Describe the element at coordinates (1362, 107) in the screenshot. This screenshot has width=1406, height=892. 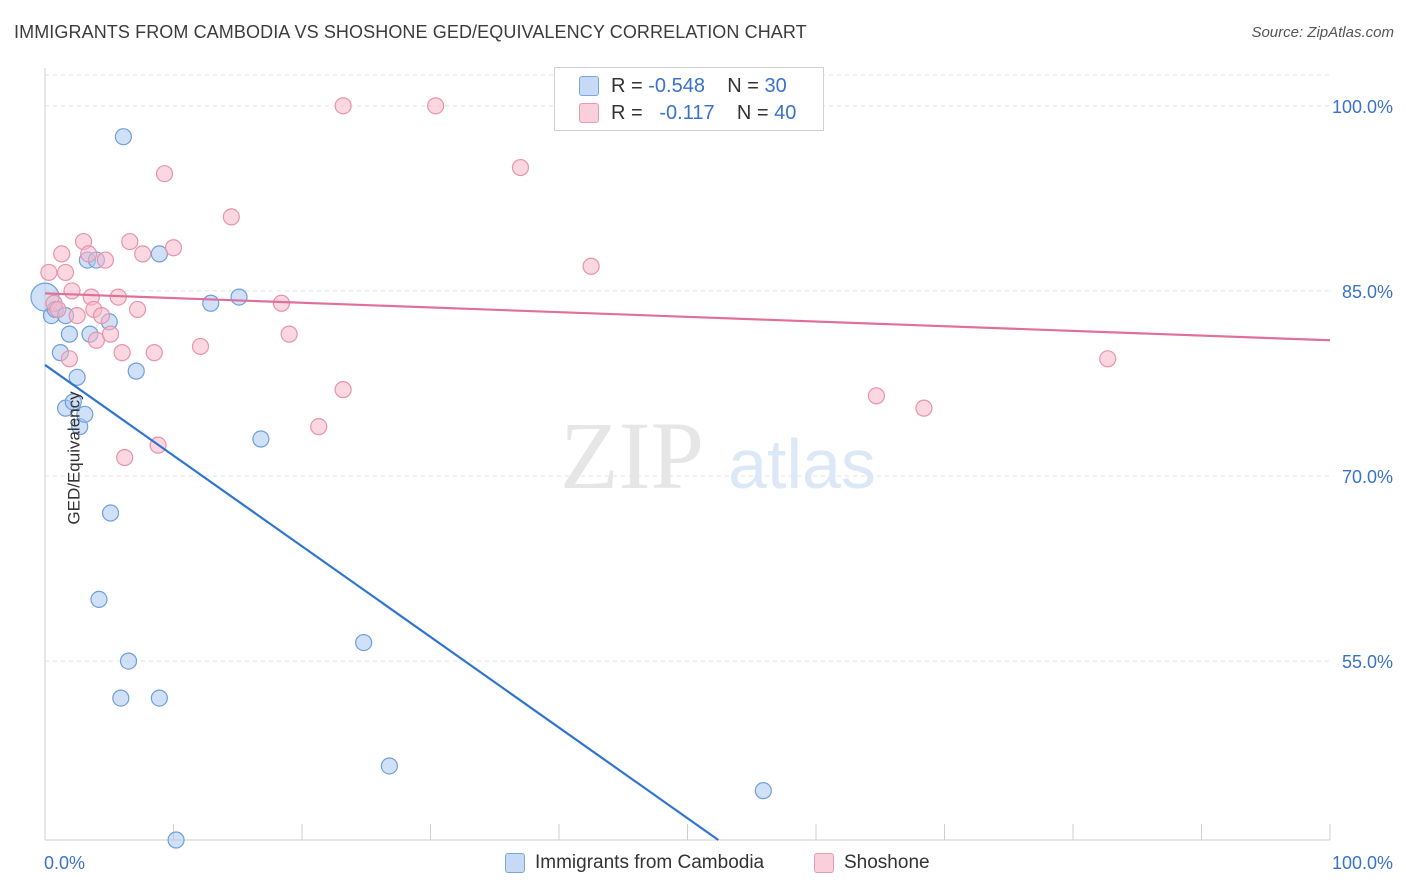
I see `y-tick-label: 100.0%` at that location.